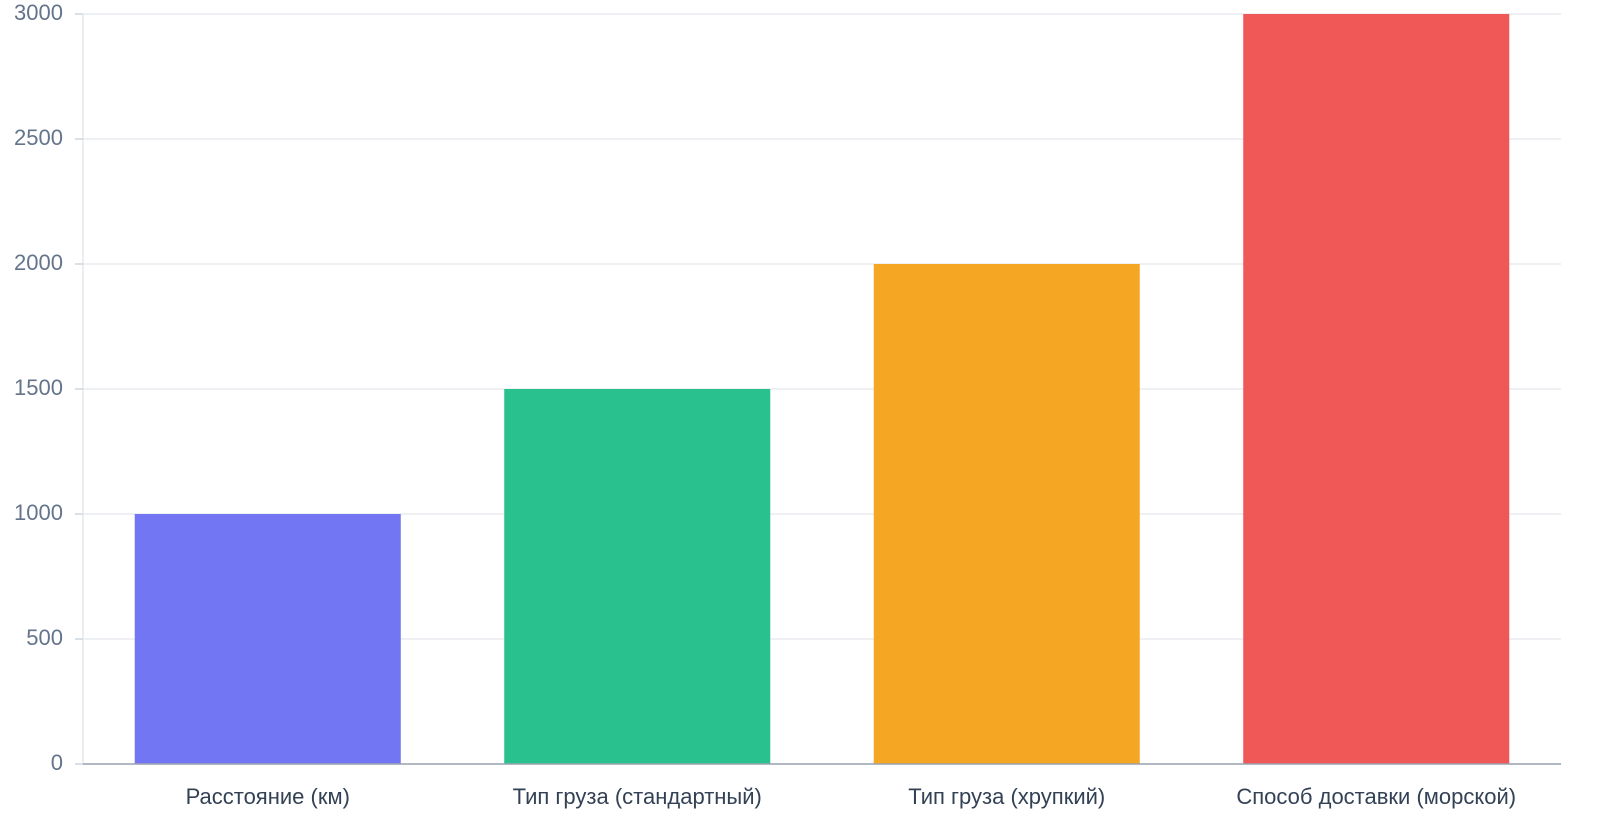 This screenshot has width=1600, height=840. Describe the element at coordinates (38, 137) in the screenshot. I see `y-tick-label: 2500` at that location.